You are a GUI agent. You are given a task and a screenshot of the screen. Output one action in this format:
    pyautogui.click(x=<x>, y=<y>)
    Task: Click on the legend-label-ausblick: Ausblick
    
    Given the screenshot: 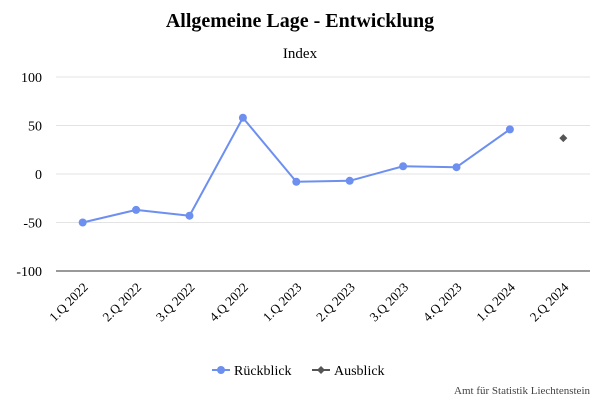 What is the action you would take?
    pyautogui.click(x=359, y=371)
    